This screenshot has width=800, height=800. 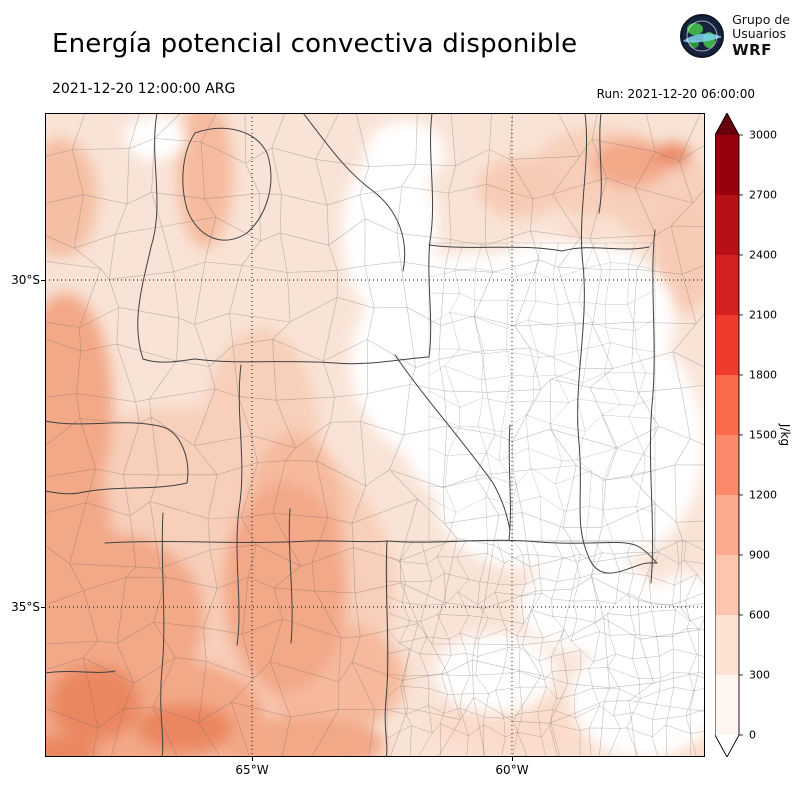 I want to click on colorbar-tick-label: 300, so click(x=759, y=675).